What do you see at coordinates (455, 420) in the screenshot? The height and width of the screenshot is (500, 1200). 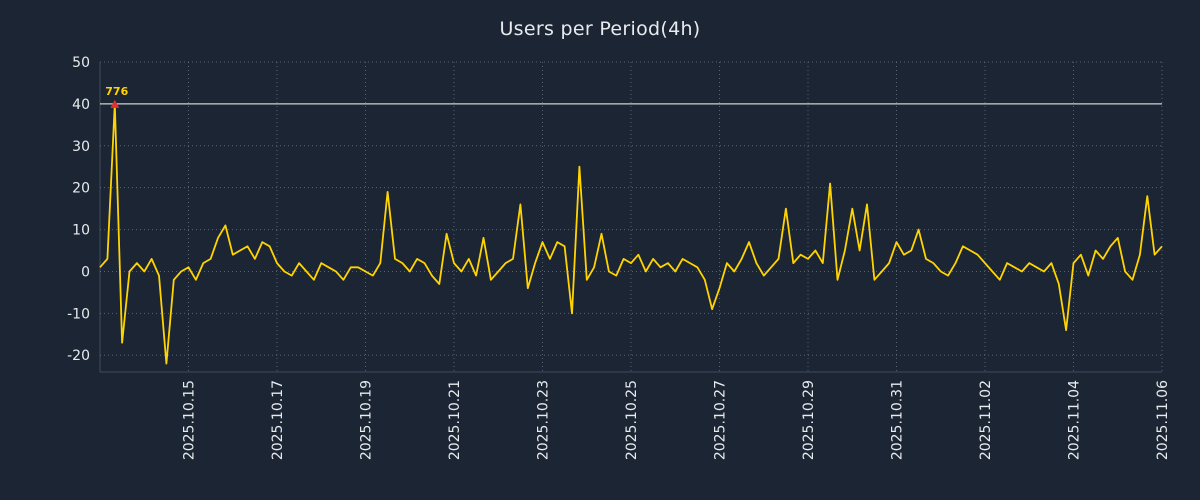 I see `x-tick-label: 2025.10.21` at bounding box center [455, 420].